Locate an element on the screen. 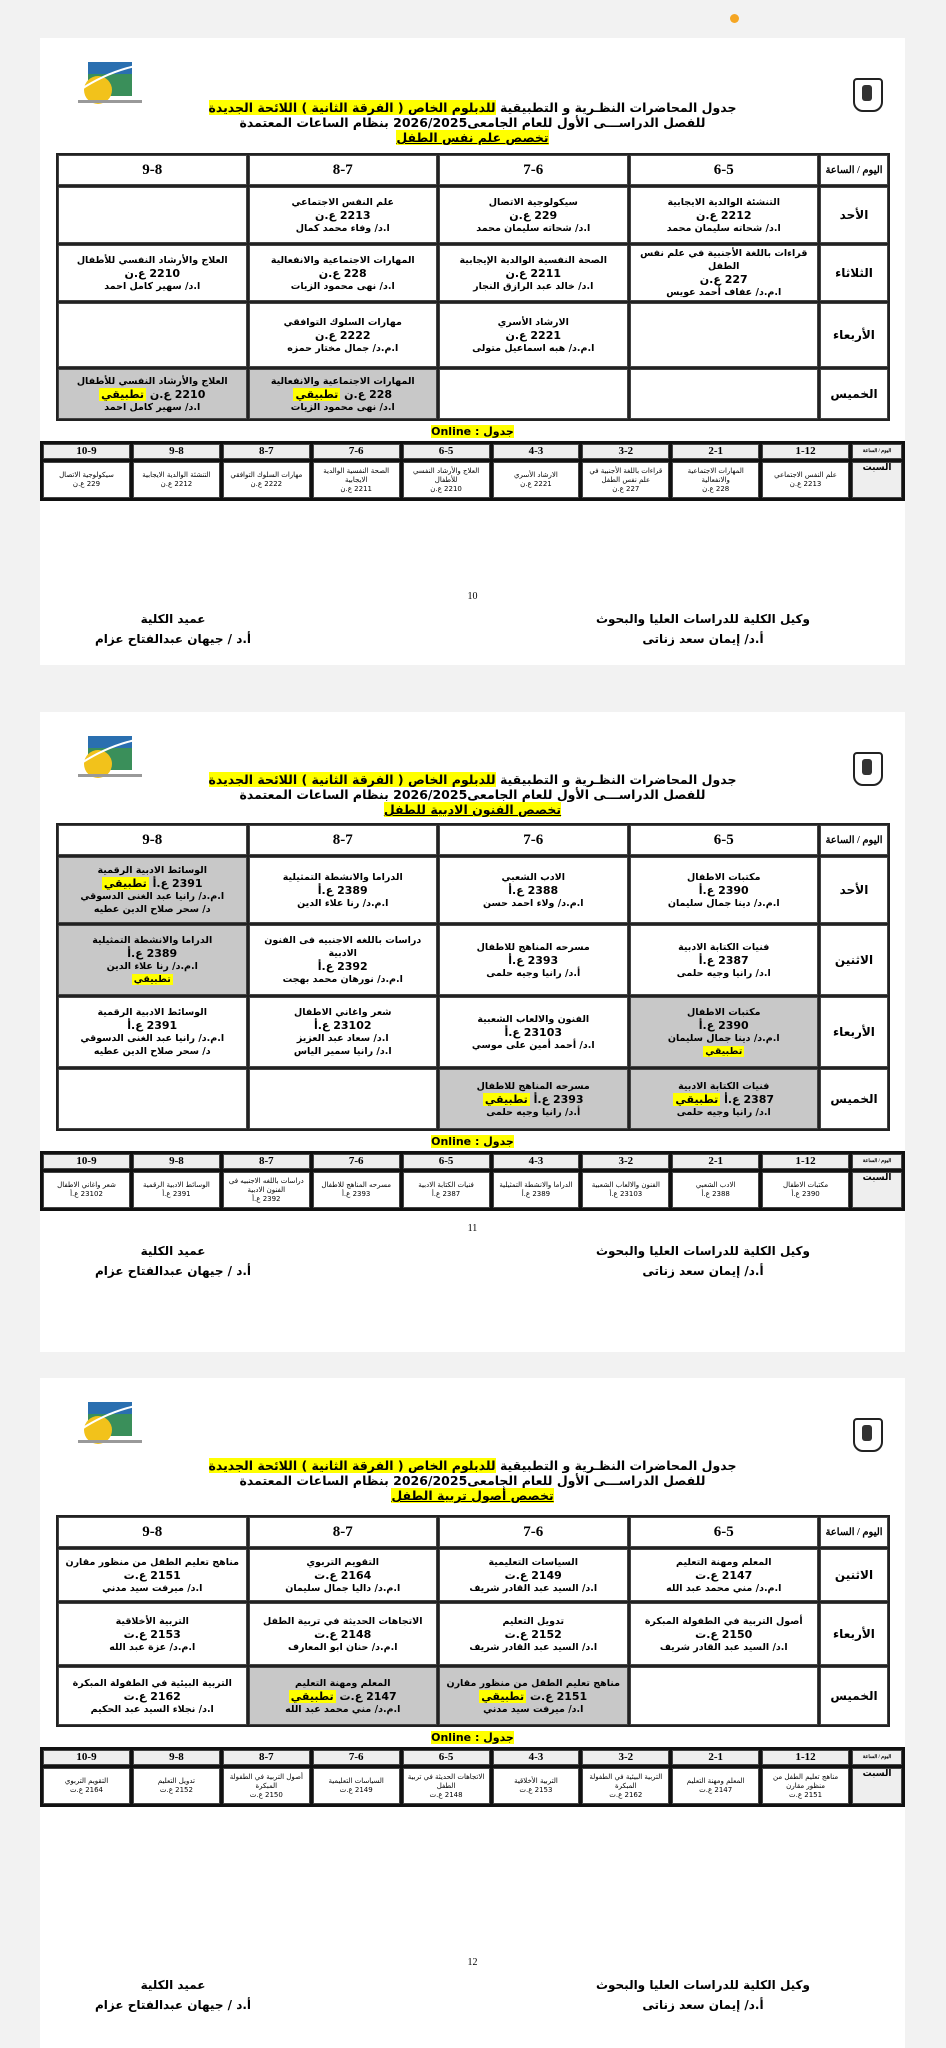 This screenshot has height=2048, width=946. day-label: الخميس is located at coordinates (854, 394).